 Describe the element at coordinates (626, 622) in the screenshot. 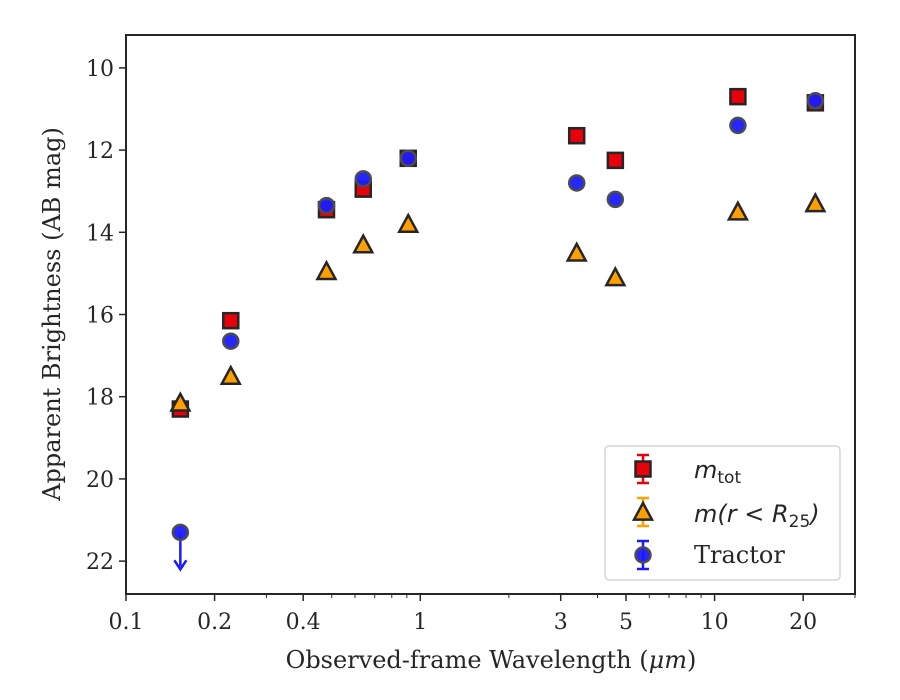

I see `x-tick-label-5: 5` at that location.